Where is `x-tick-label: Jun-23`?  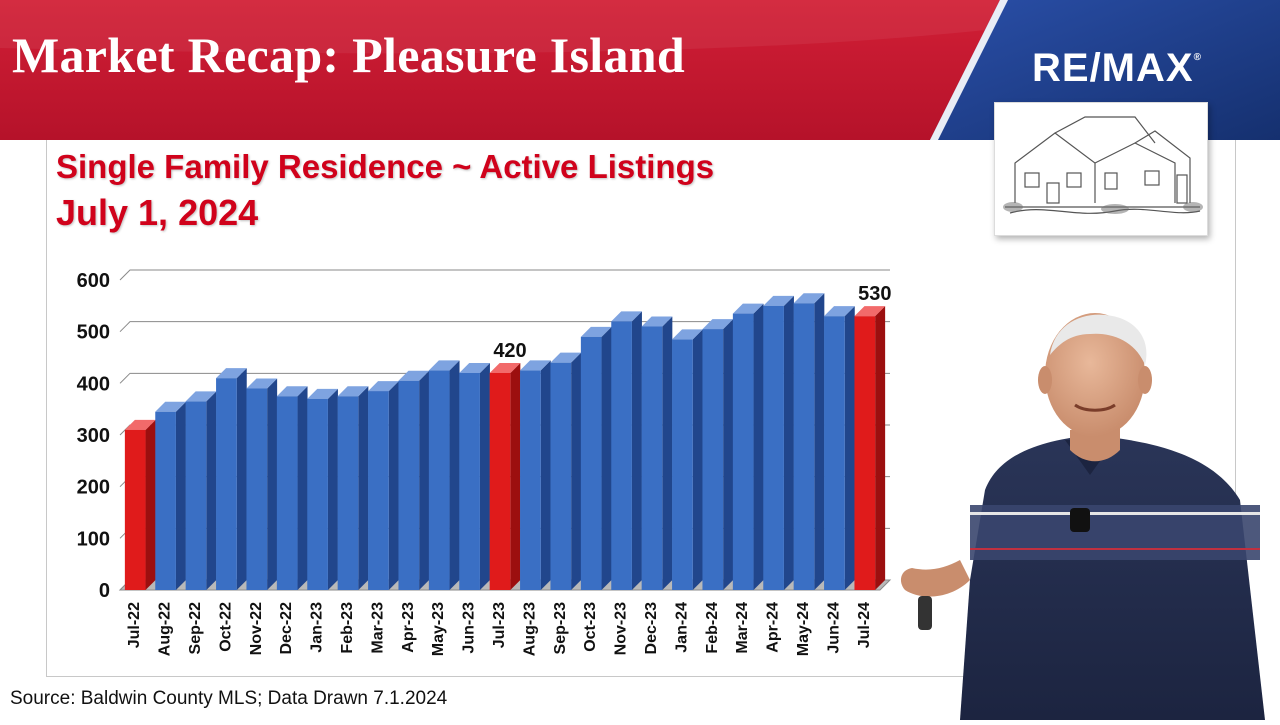
x-tick-label: Jun-23 is located at coordinates (469, 628).